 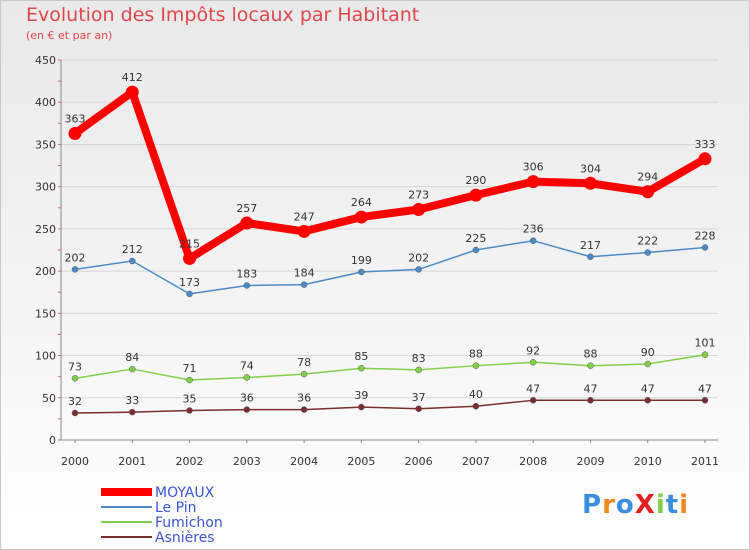 I want to click on series-line-asnières, so click(x=390, y=406).